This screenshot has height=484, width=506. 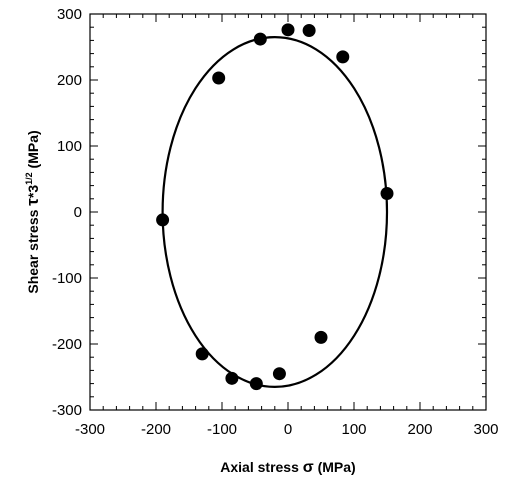 I want to click on x-tick-label: -300, so click(x=90, y=429).